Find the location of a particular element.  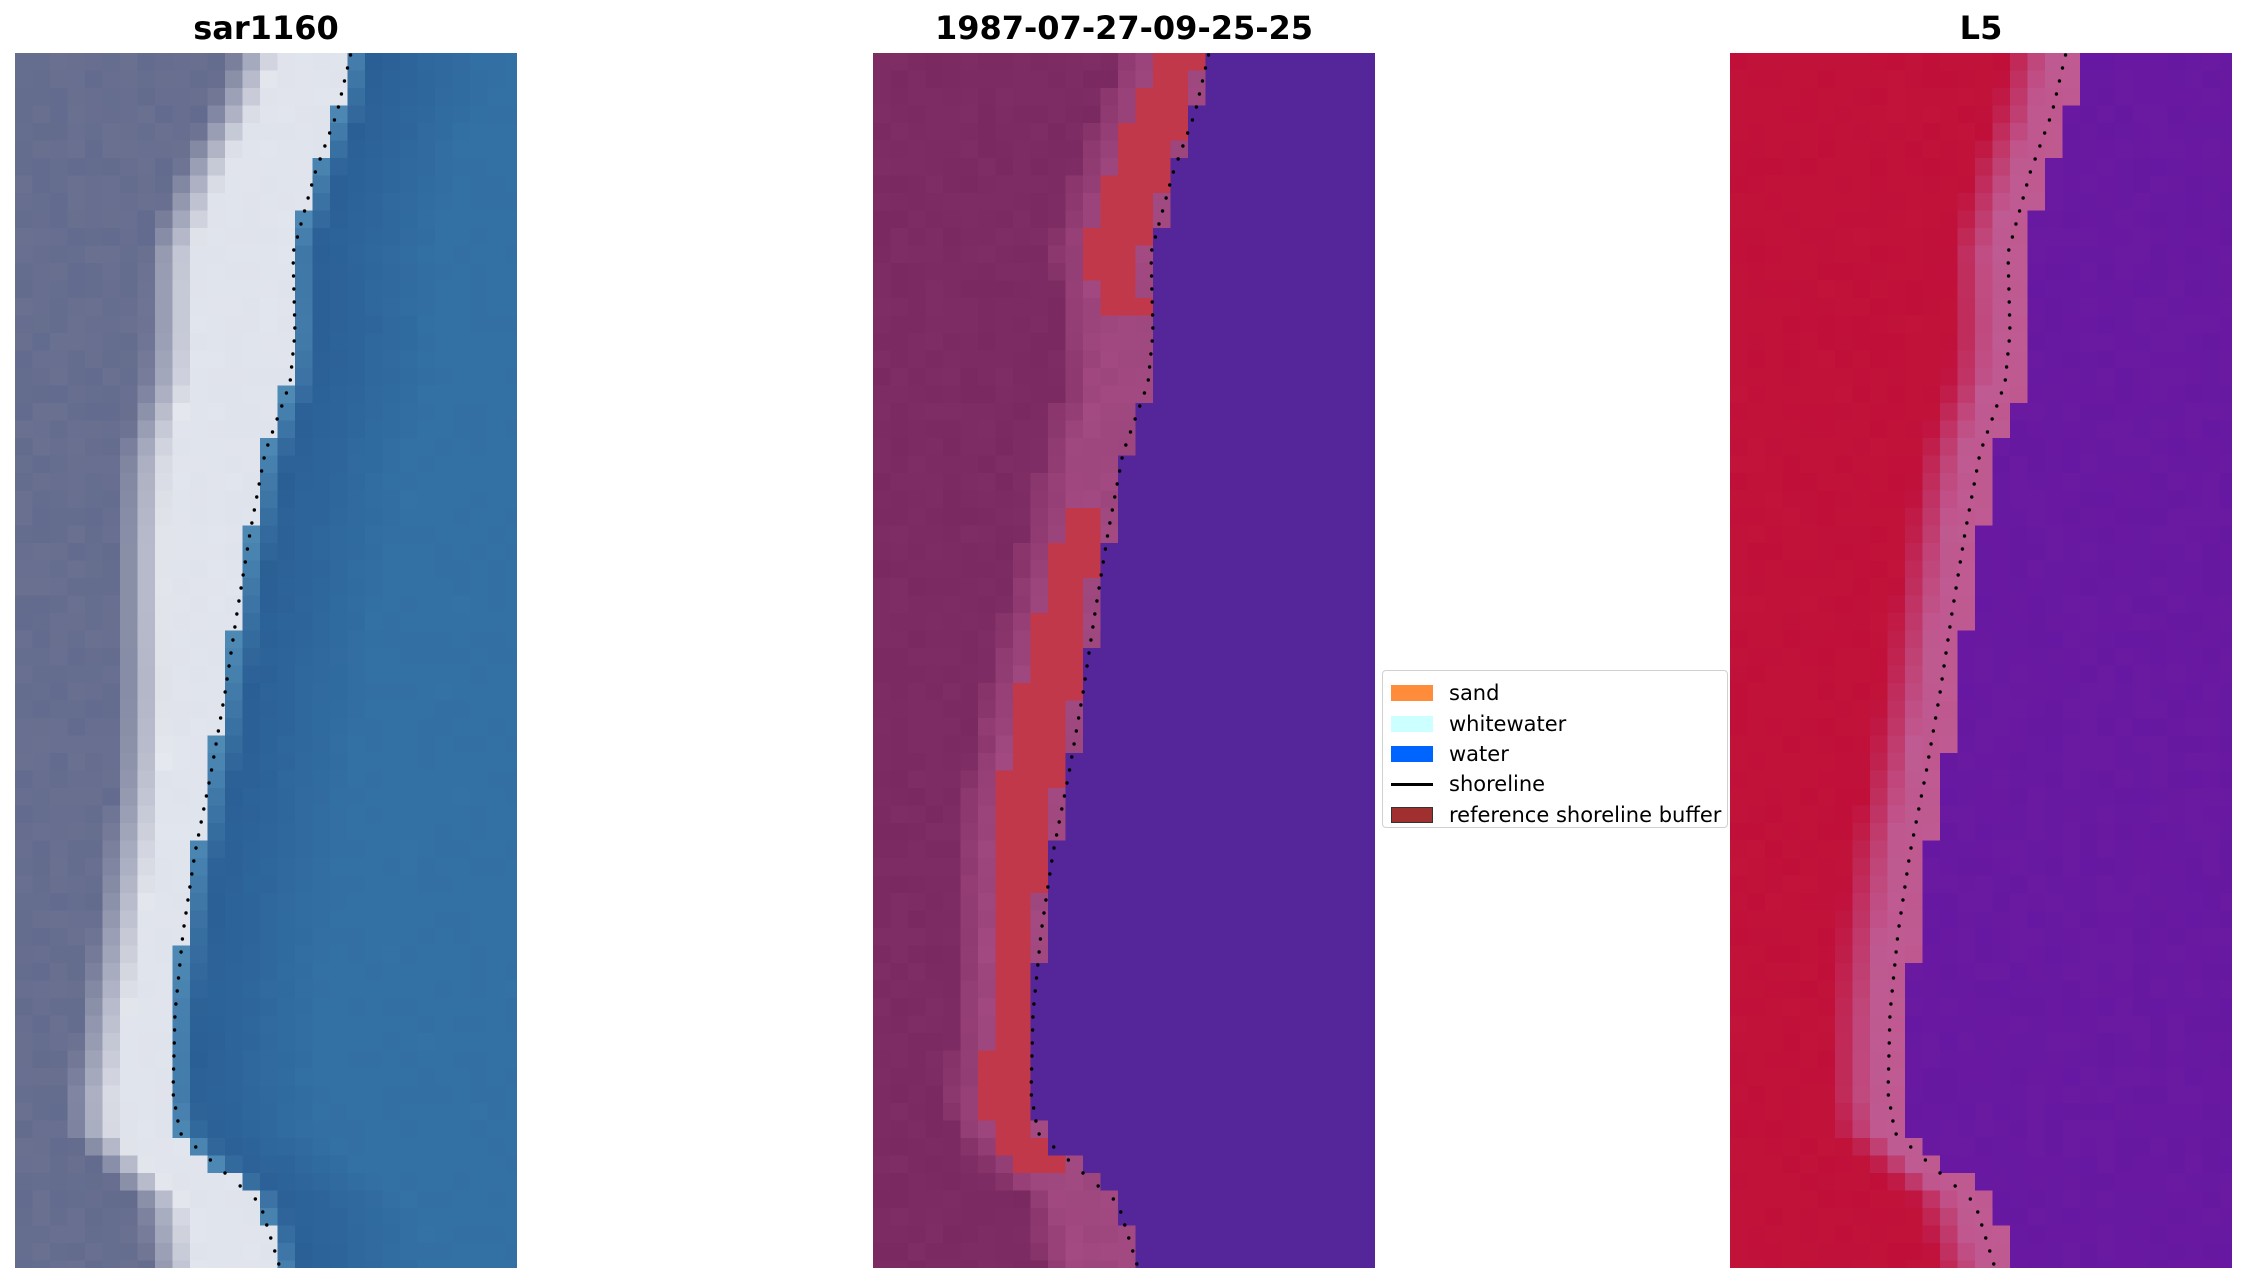

panel-title-ndwi: L5 is located at coordinates (1981, 28).